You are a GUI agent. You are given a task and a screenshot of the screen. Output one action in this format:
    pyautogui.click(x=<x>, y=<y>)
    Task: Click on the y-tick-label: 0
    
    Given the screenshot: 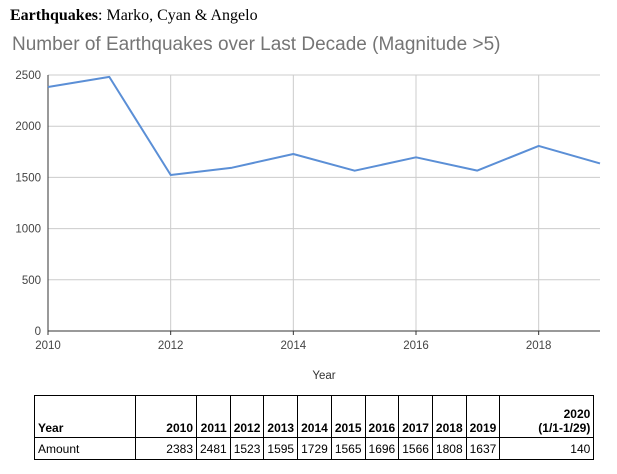 What is the action you would take?
    pyautogui.click(x=38, y=332)
    